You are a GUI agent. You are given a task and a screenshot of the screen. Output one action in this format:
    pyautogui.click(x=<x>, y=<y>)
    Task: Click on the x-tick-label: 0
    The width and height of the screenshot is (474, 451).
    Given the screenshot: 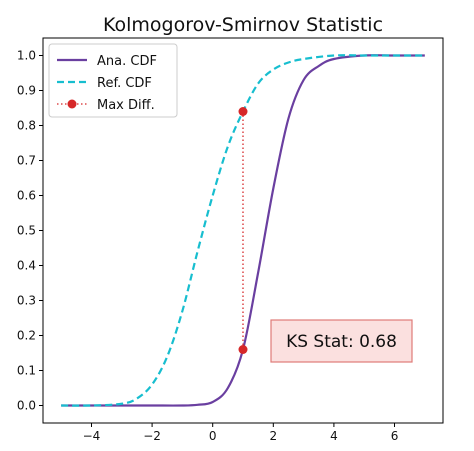 What is the action you would take?
    pyautogui.click(x=213, y=436)
    